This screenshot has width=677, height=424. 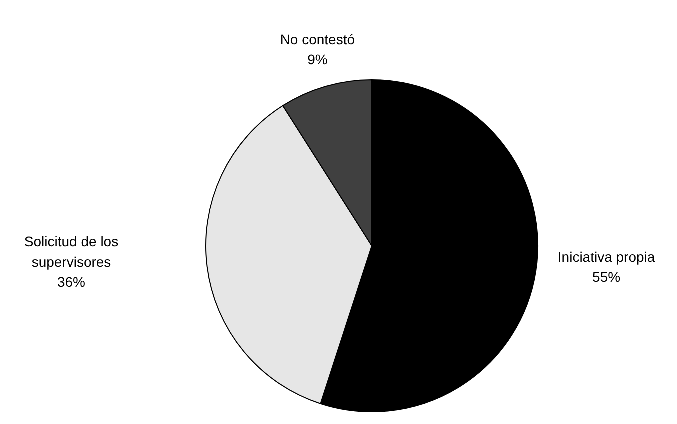 What do you see at coordinates (71, 252) in the screenshot?
I see `slice-label: Solicitud de los supervisores` at bounding box center [71, 252].